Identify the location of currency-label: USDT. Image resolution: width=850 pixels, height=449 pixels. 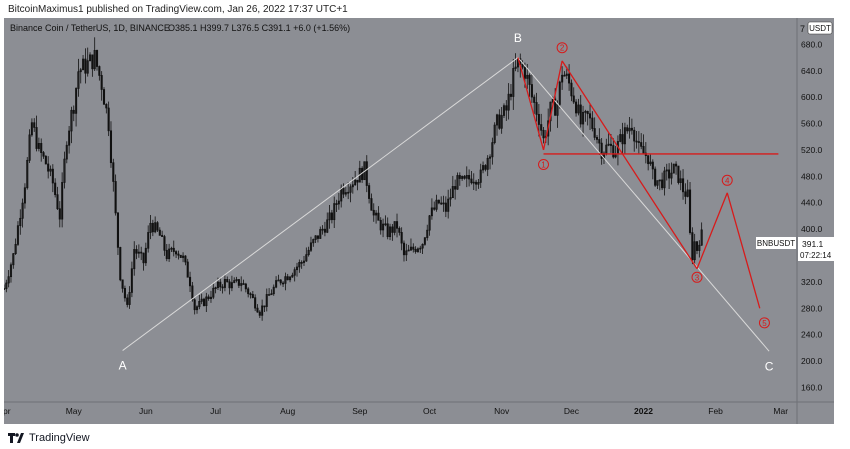
(820, 28).